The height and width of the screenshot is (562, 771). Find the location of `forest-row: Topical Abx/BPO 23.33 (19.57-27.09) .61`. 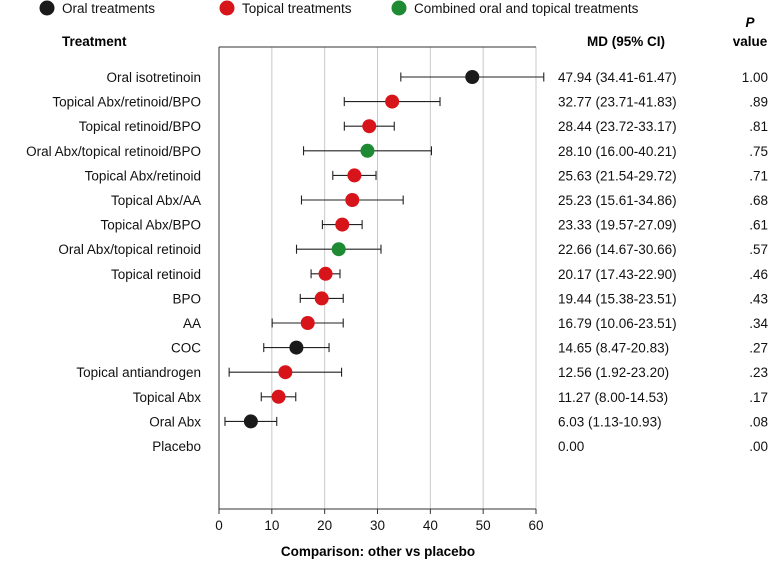

forest-row: Topical Abx/BPO 23.33 (19.57-27.09) .61 is located at coordinates (434, 225).